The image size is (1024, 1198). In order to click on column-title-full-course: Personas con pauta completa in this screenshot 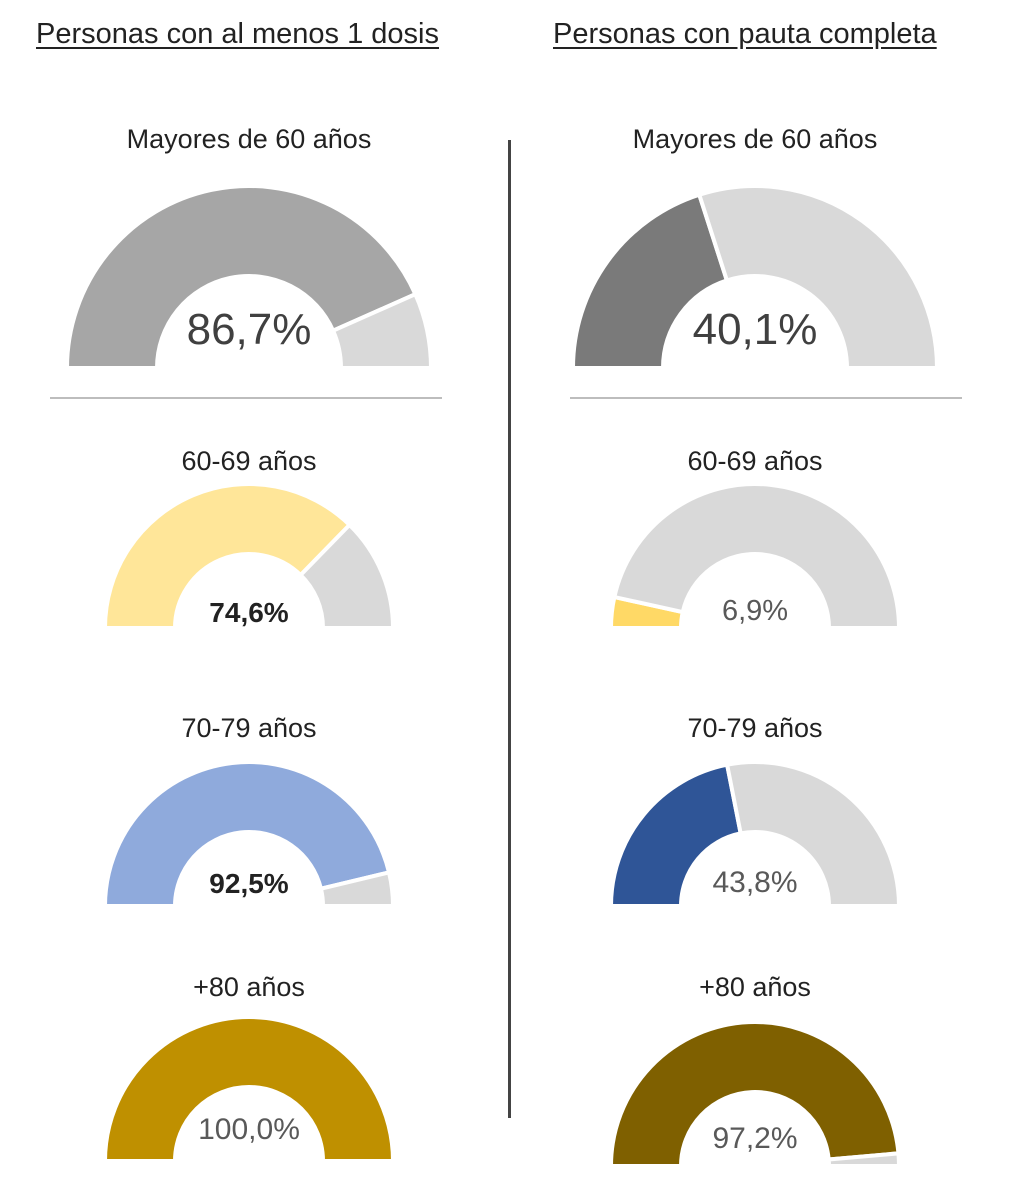, I will do `click(745, 34)`.